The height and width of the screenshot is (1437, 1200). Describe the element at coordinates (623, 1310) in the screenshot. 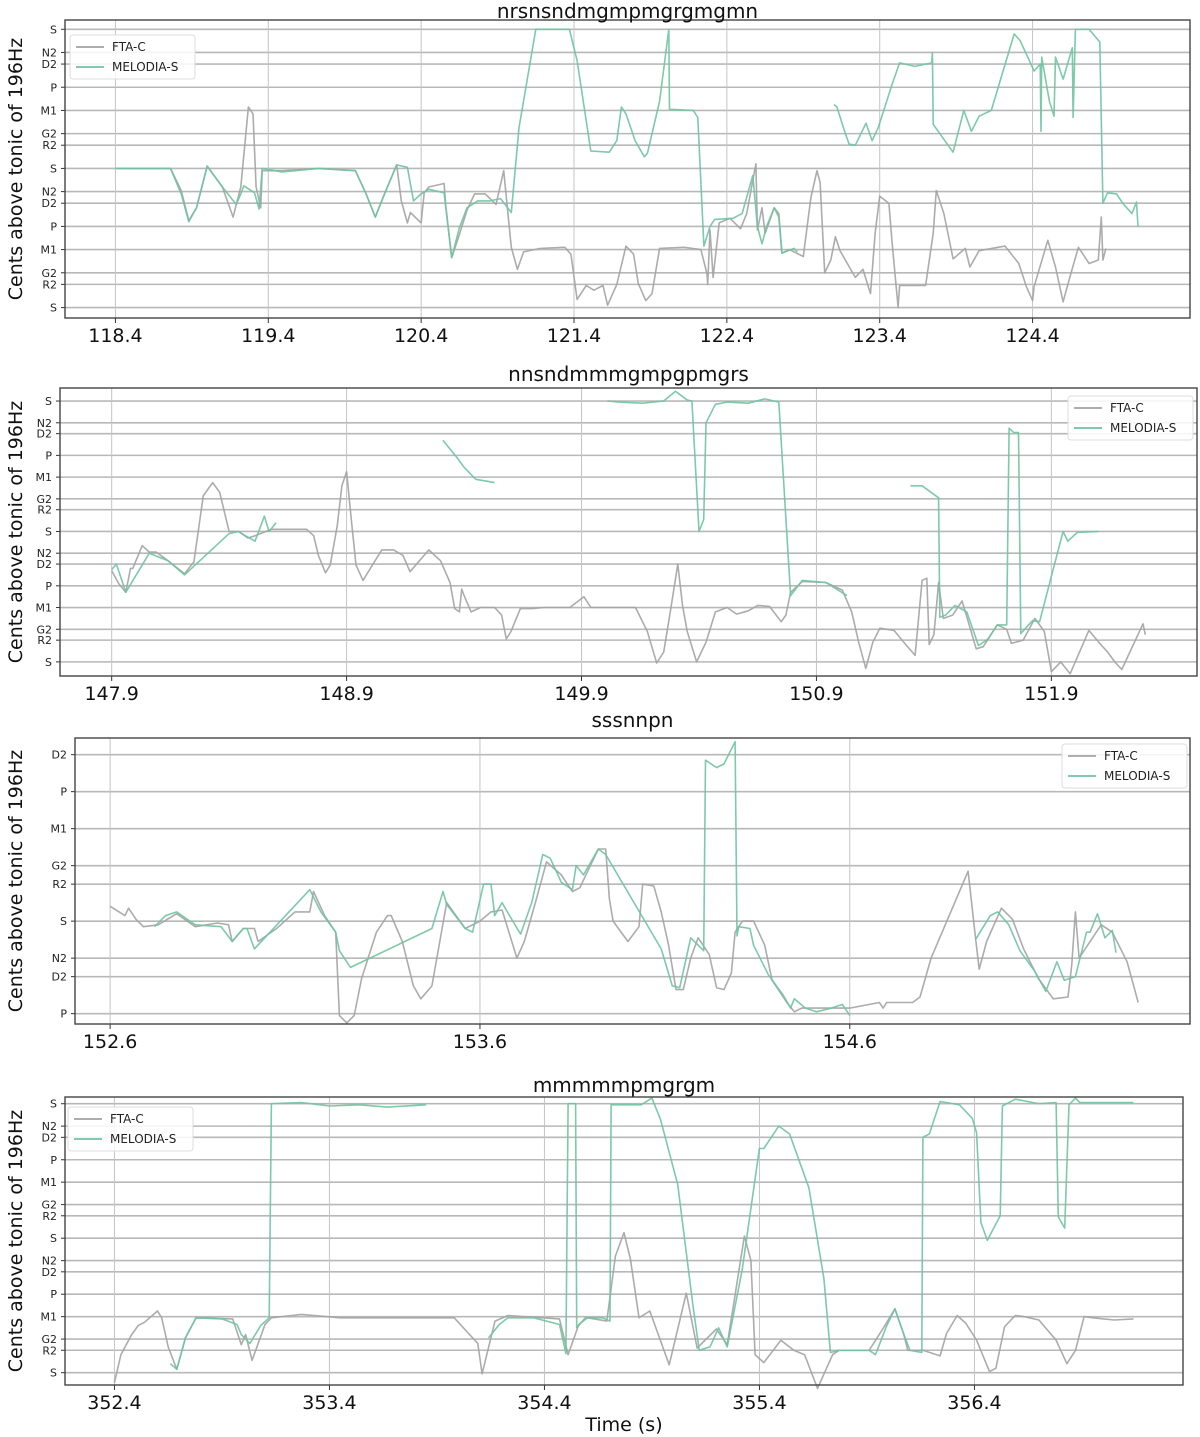

I see `series-line-fta-c` at that location.